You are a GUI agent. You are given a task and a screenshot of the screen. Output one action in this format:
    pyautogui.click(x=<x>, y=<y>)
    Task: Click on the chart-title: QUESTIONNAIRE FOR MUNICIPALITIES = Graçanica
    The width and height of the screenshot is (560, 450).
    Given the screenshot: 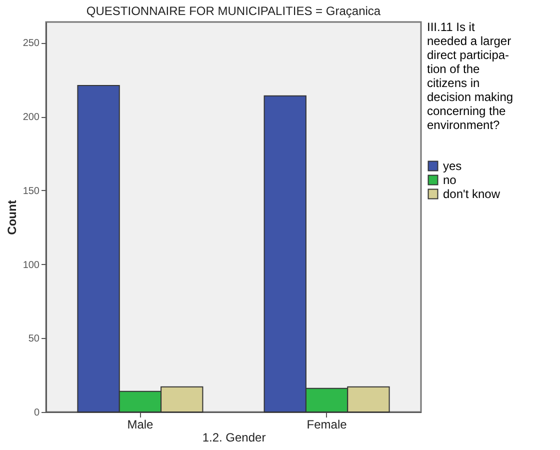 What is the action you would take?
    pyautogui.click(x=233, y=11)
    